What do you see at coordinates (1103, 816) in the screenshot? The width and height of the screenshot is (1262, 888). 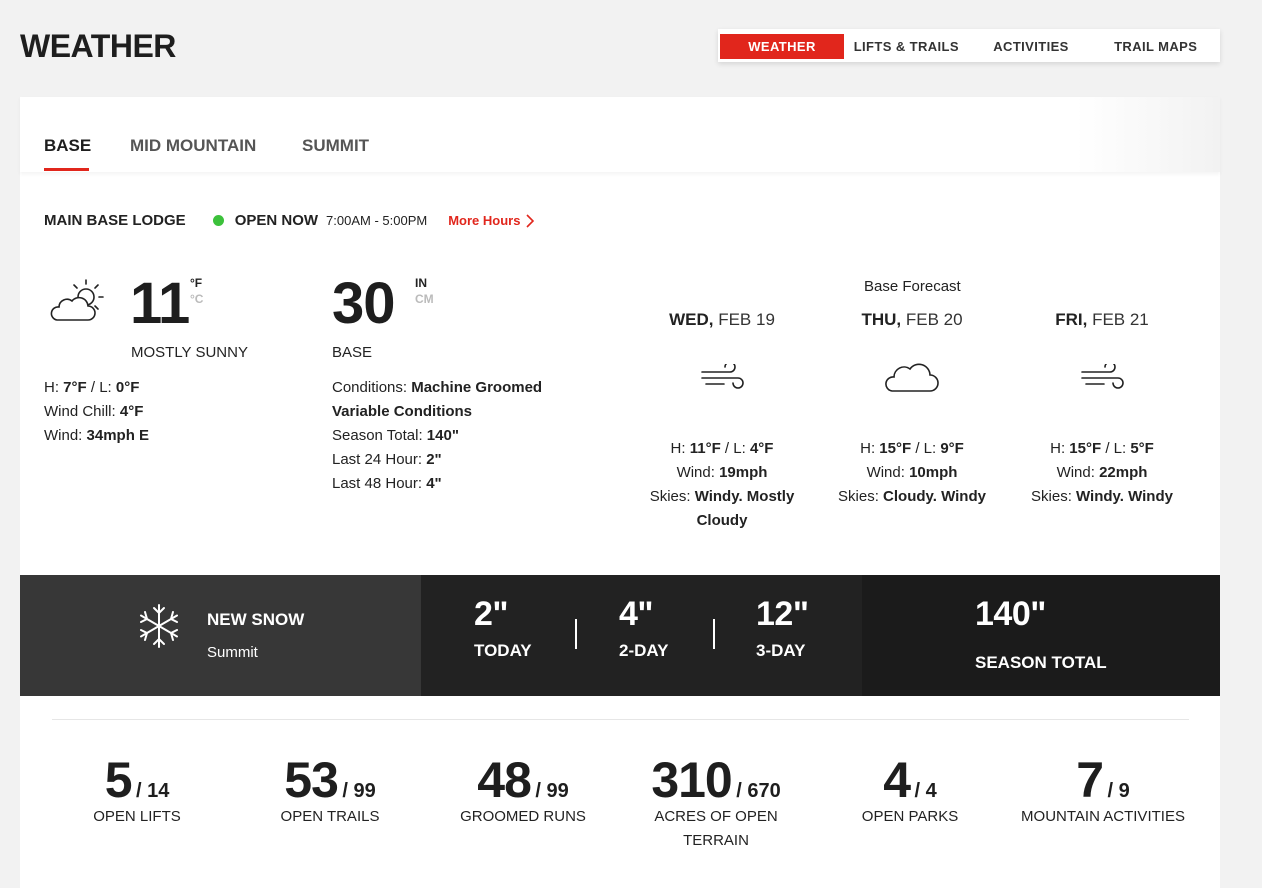 I see `stat-label: MOUNTAIN ACTIVITIES` at bounding box center [1103, 816].